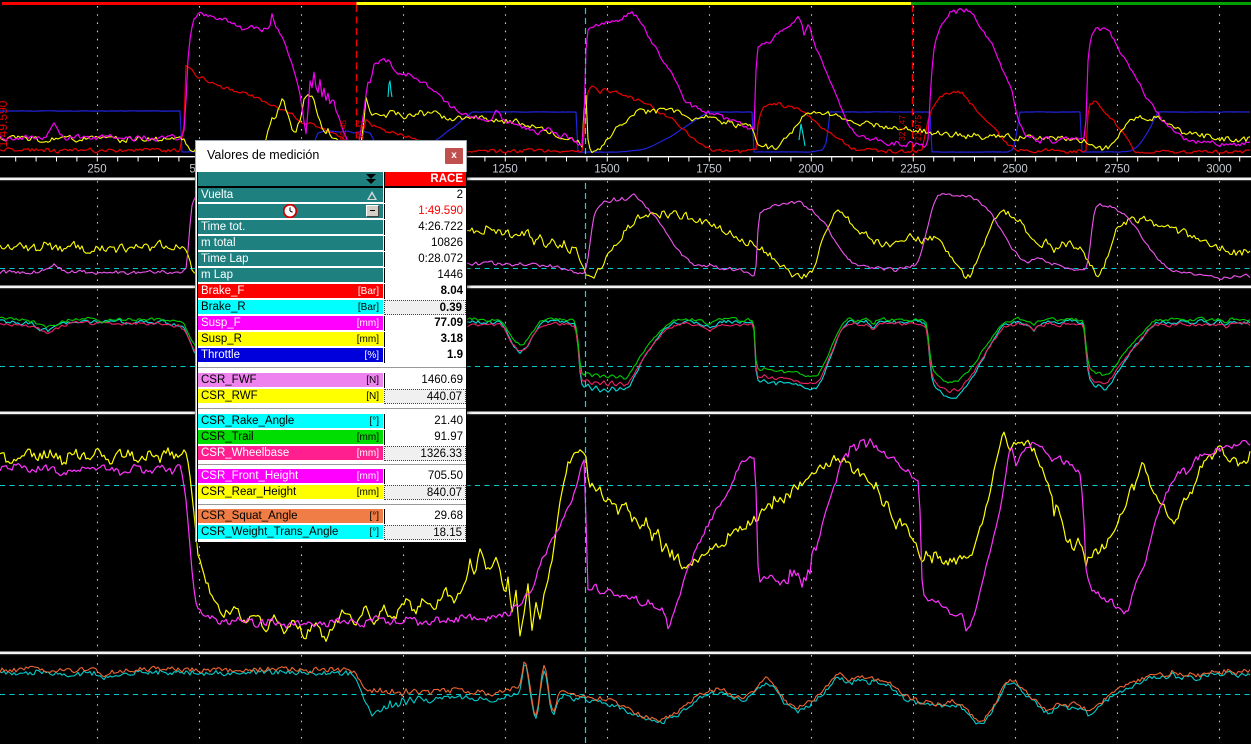 This screenshot has width=1251, height=744. I want to click on svg-text: 1500, so click(607, 170).